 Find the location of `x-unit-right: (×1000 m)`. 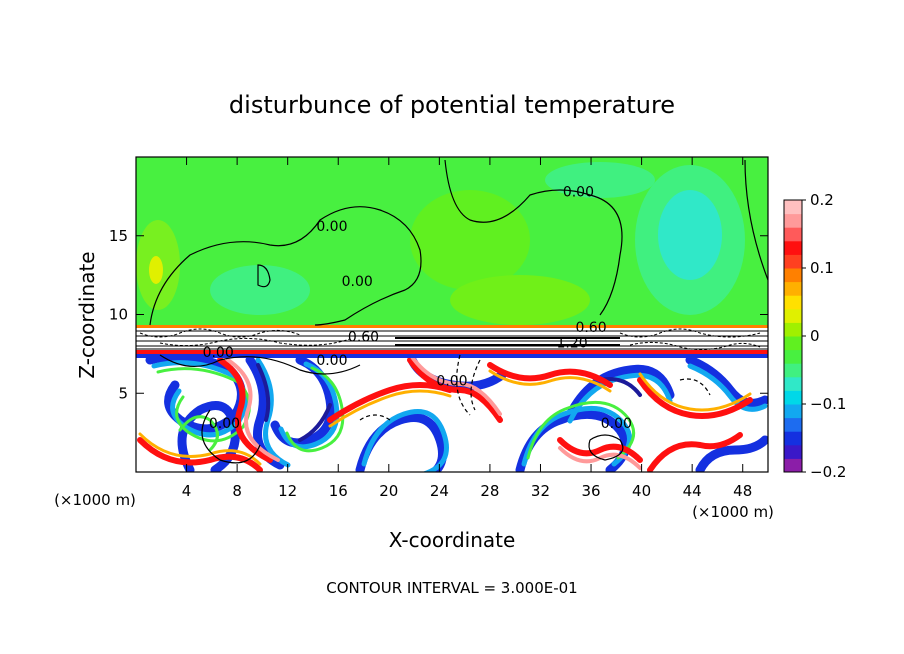

x-unit-right: (×1000 m) is located at coordinates (733, 512).